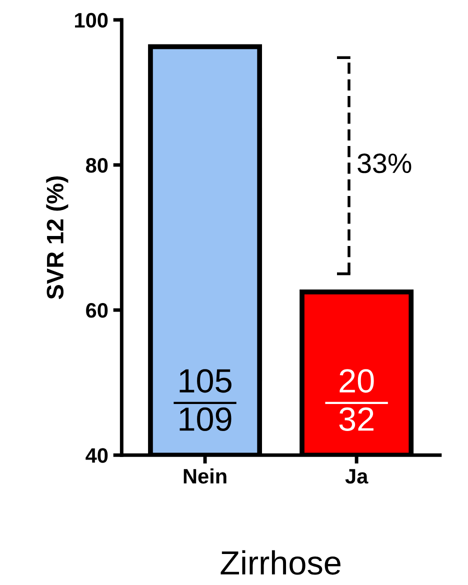  What do you see at coordinates (205, 476) in the screenshot?
I see `x-tick-label: Nein` at bounding box center [205, 476].